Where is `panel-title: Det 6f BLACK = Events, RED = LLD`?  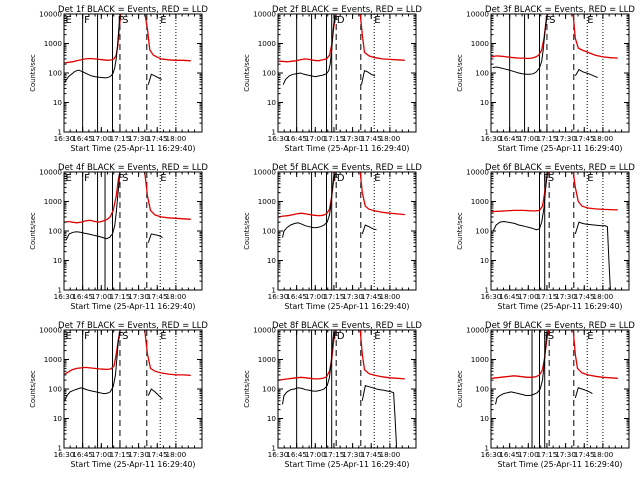
panel-title: Det 6f BLACK = Events, RED = LLD is located at coordinates (560, 168).